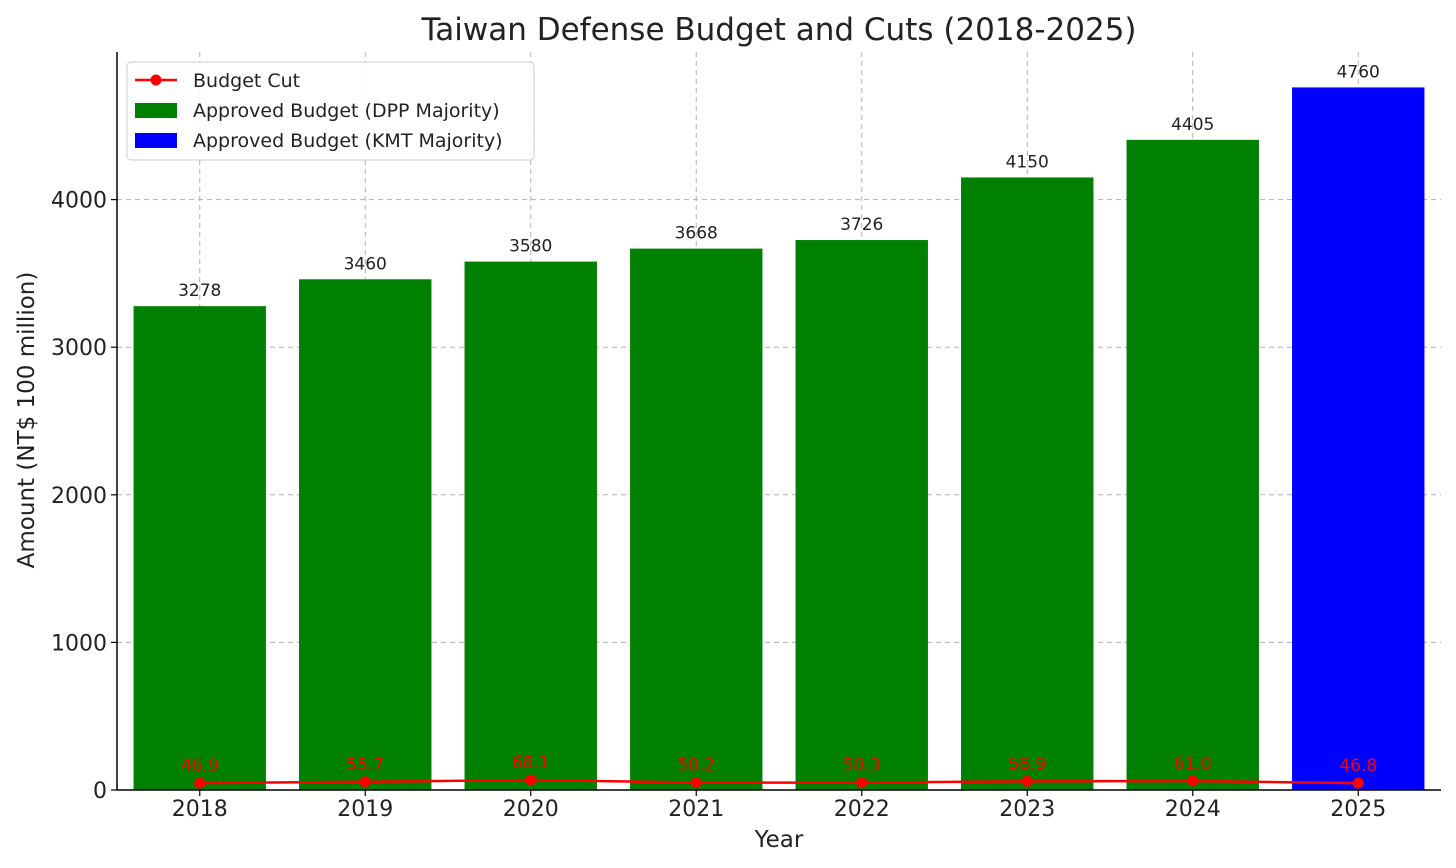 Image resolution: width=1456 pixels, height=868 pixels. Describe the element at coordinates (79, 201) in the screenshot. I see `y-tick-label-4000: 4000` at that location.